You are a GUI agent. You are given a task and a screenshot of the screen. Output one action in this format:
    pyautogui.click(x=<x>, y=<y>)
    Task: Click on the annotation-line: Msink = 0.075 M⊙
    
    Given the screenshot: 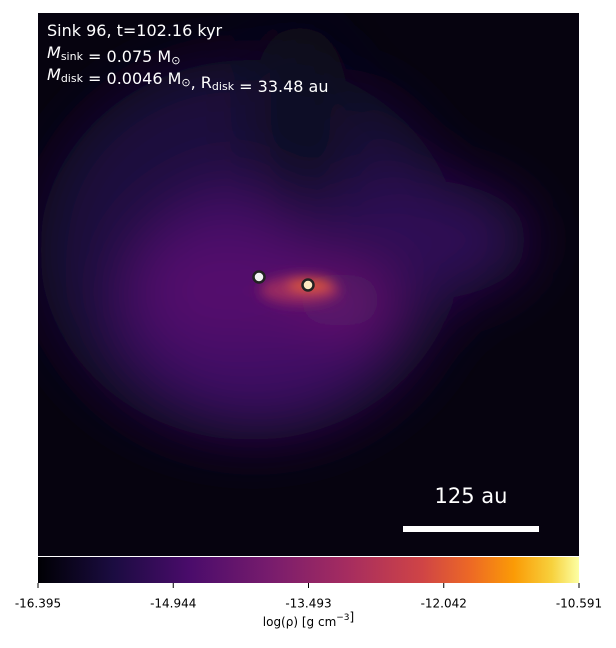 What is the action you would take?
    pyautogui.click(x=113, y=55)
    